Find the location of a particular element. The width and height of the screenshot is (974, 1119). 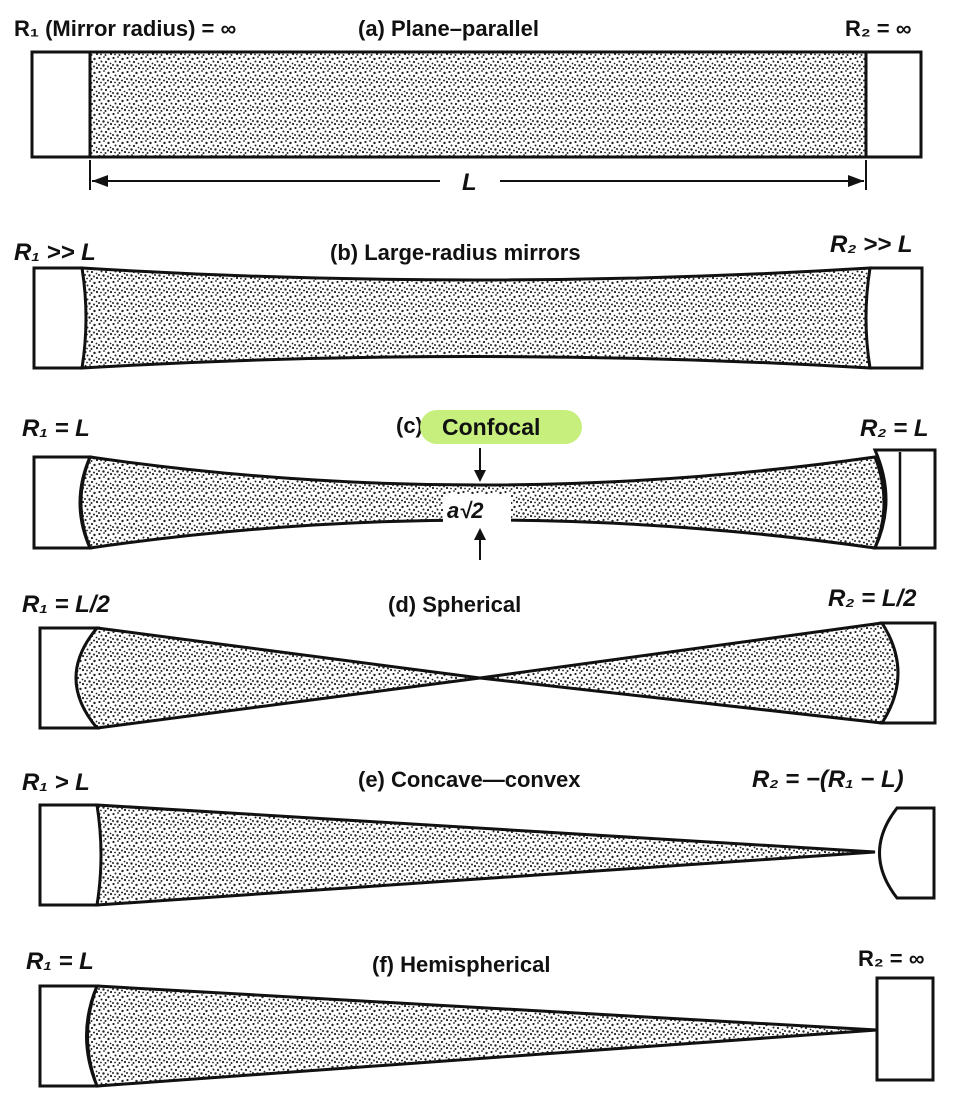

panel-d-left-beam-cone is located at coordinates (276, 678).